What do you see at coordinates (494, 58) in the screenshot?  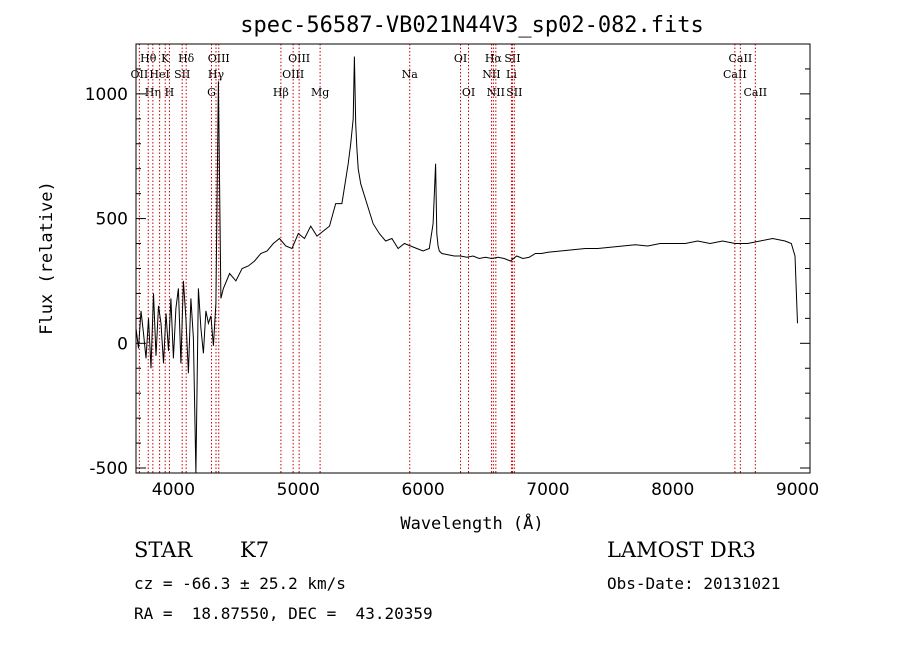 I see `marker-label-19: Hα` at bounding box center [494, 58].